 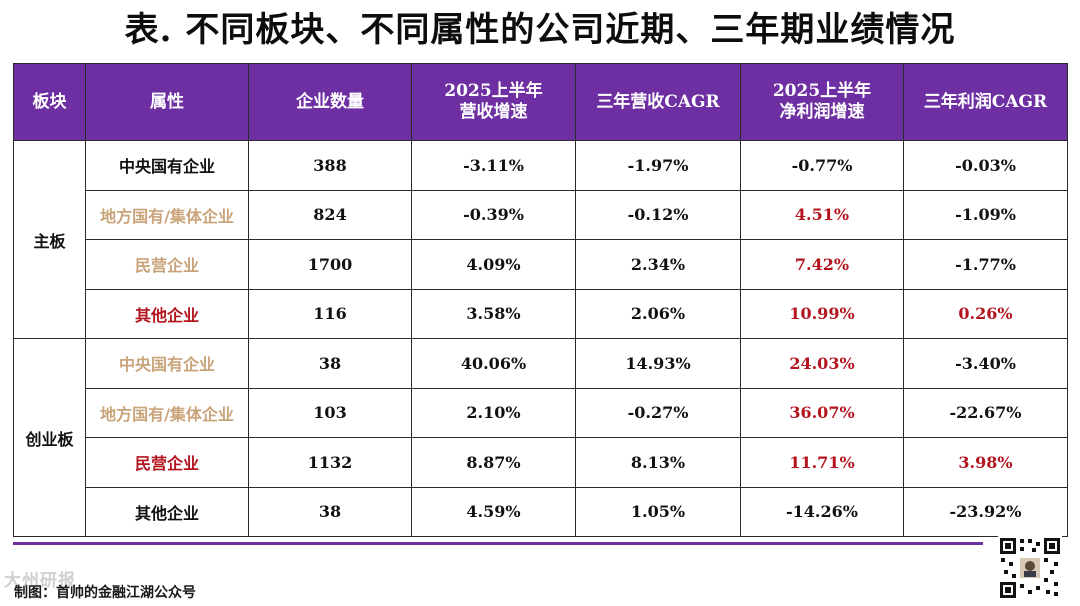 I want to click on np-cell: 4.51%, so click(x=822, y=214).